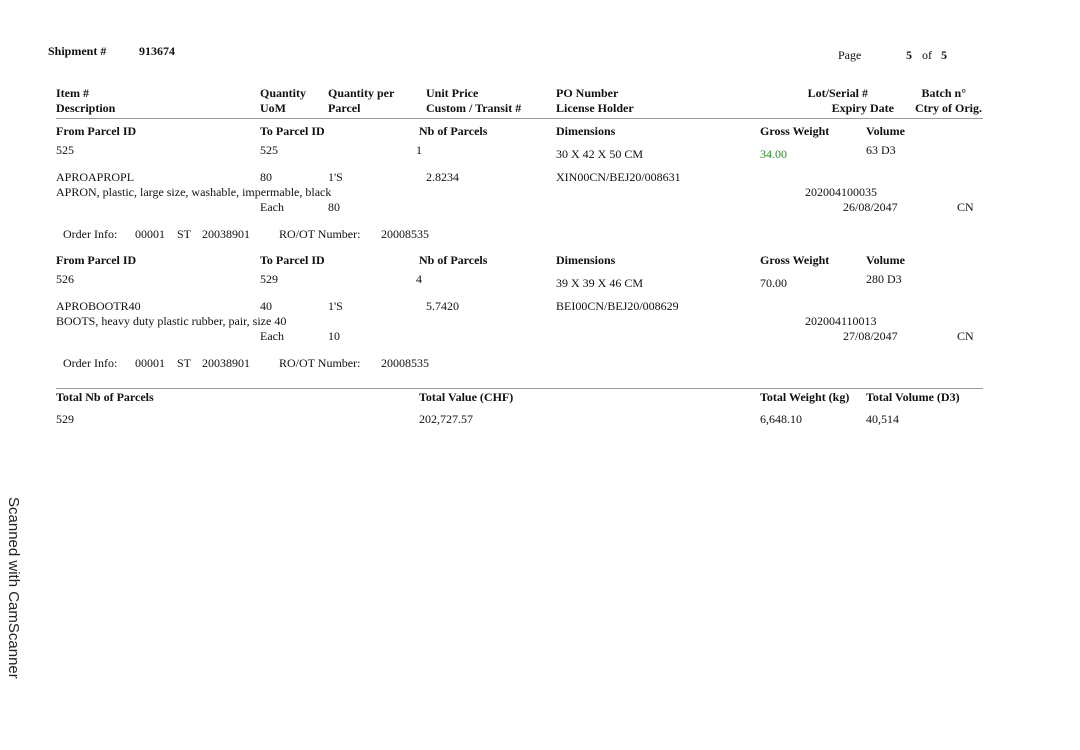  What do you see at coordinates (452, 93) in the screenshot?
I see `col-unit-price: Unit Price` at bounding box center [452, 93].